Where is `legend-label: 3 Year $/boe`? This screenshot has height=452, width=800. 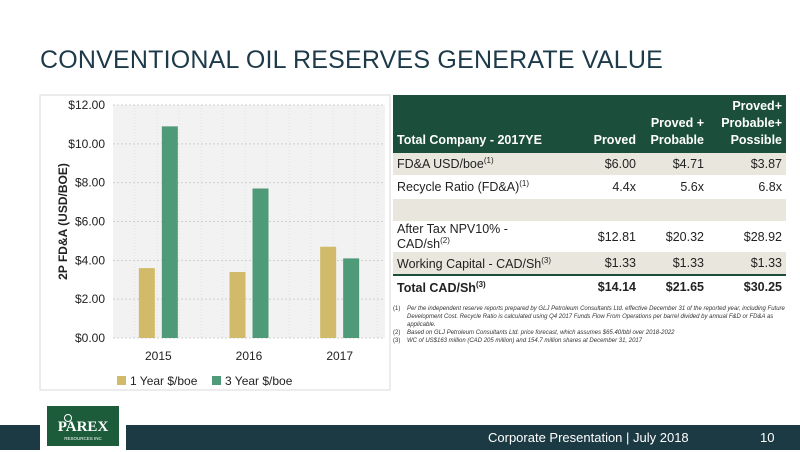 legend-label: 3 Year $/boe is located at coordinates (259, 381).